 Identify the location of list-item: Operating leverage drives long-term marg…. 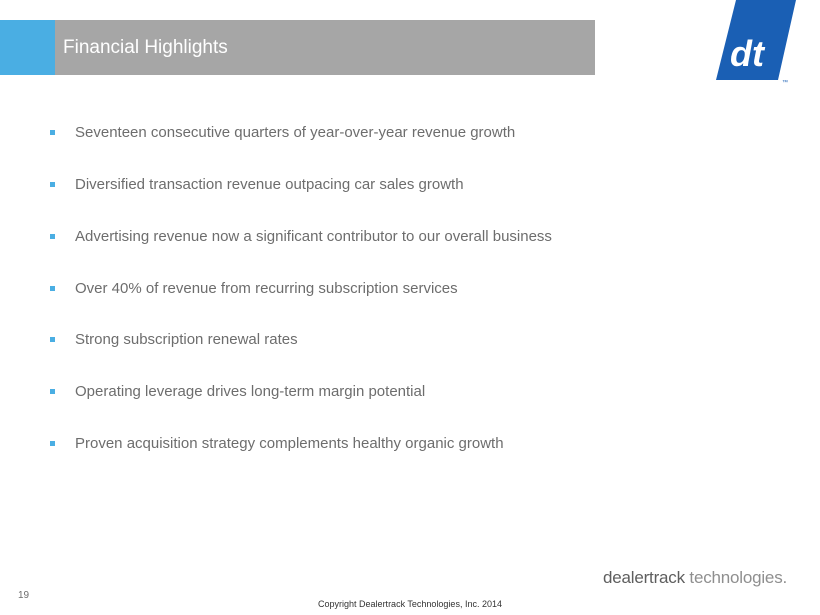
(350, 393).